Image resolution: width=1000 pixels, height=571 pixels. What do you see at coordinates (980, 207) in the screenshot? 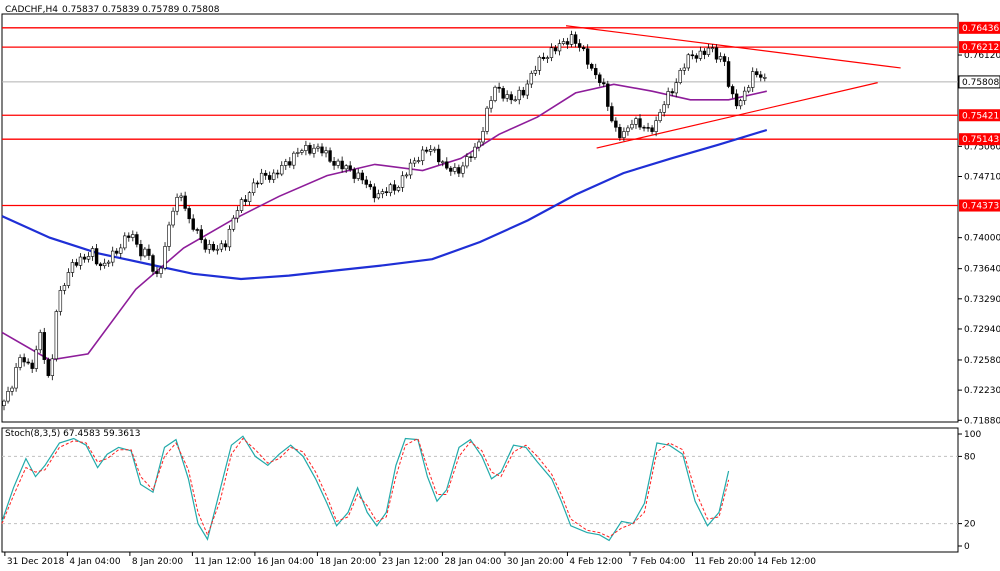
I see `level-label: 0.74373` at bounding box center [980, 207].